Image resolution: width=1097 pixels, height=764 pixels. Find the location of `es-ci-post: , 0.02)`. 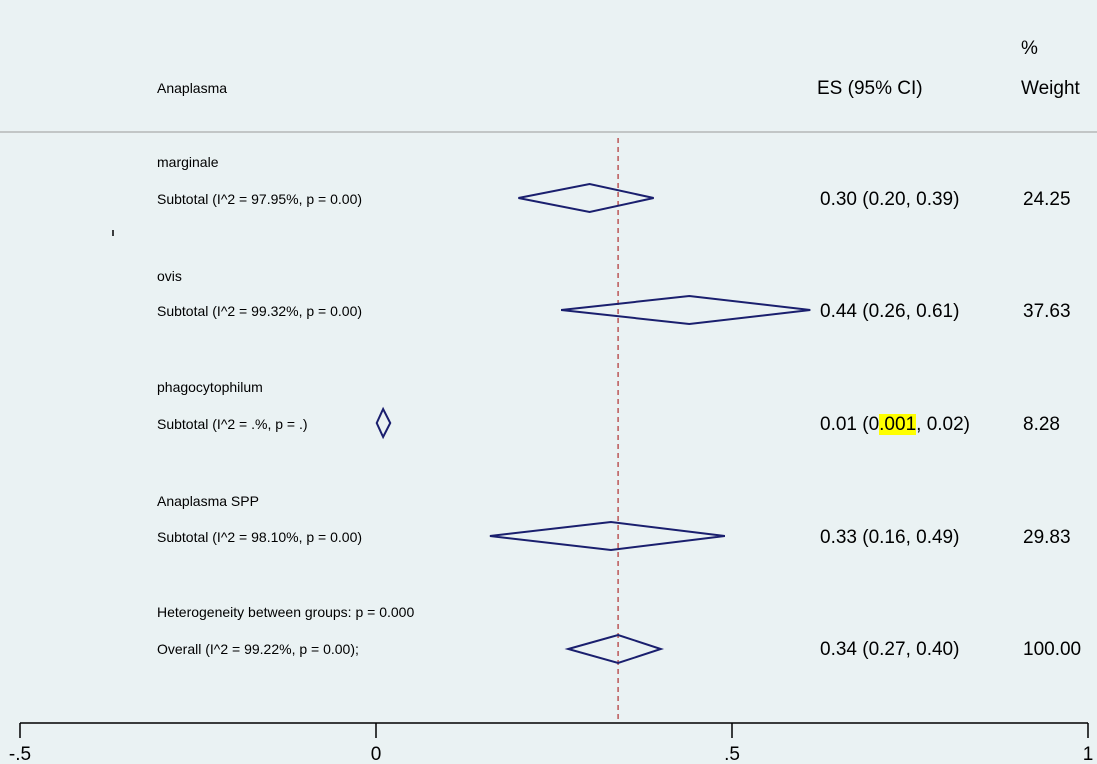

es-ci-post: , 0.02) is located at coordinates (943, 424).